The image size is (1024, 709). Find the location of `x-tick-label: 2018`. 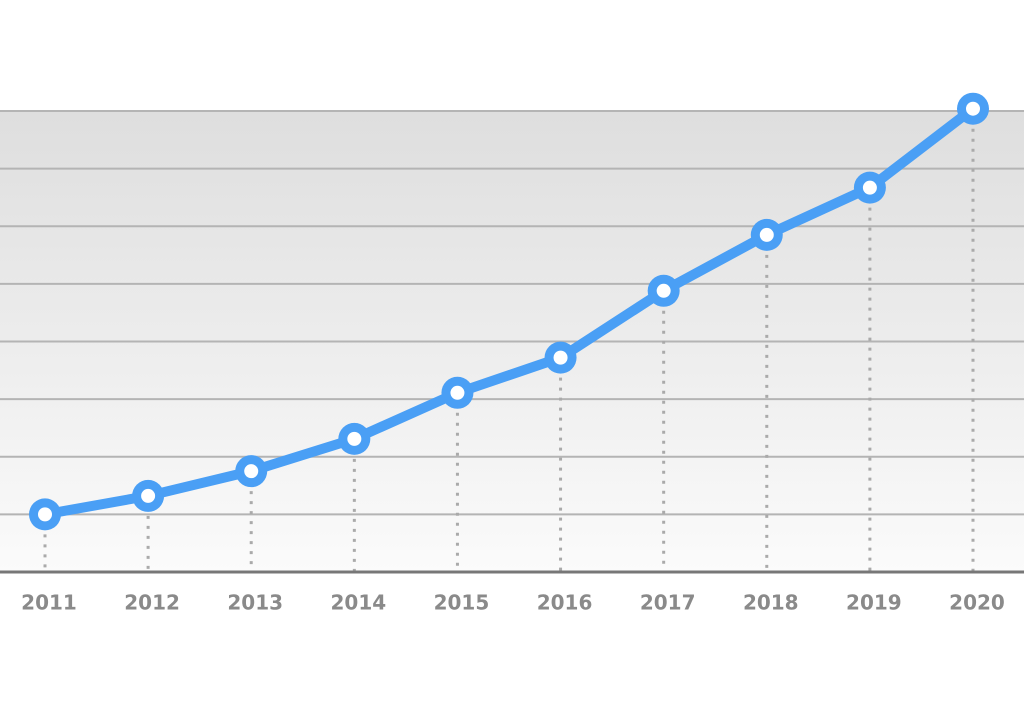

x-tick-label: 2018 is located at coordinates (771, 603).